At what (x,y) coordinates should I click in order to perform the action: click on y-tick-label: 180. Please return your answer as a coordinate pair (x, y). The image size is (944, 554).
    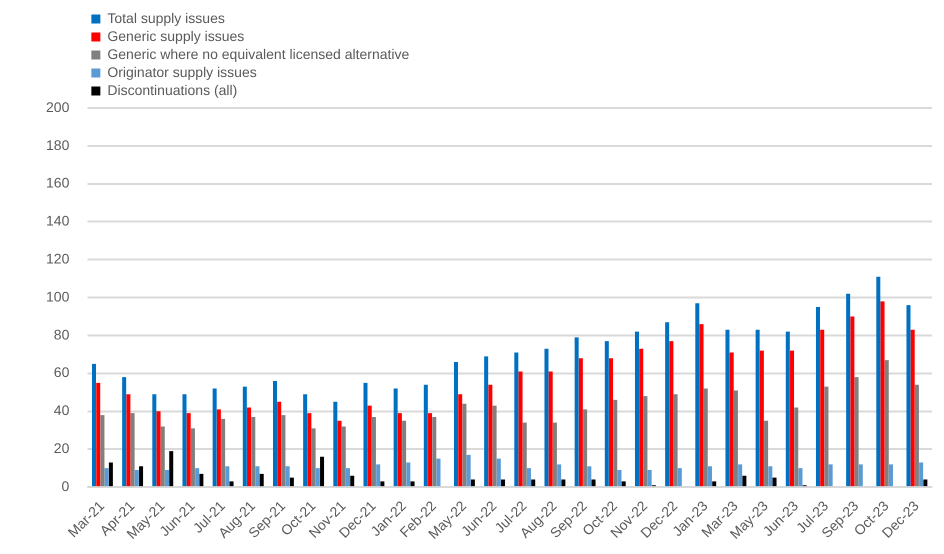
    Looking at the image, I should click on (58, 144).